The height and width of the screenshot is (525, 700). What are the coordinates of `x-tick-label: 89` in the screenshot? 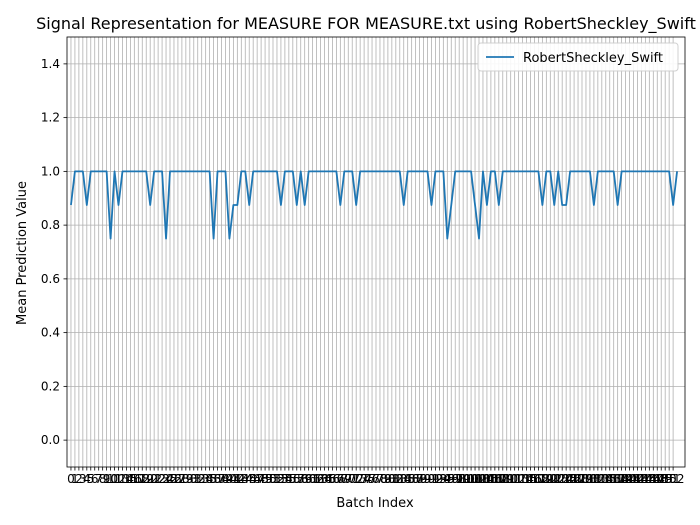 It's located at (423, 479).